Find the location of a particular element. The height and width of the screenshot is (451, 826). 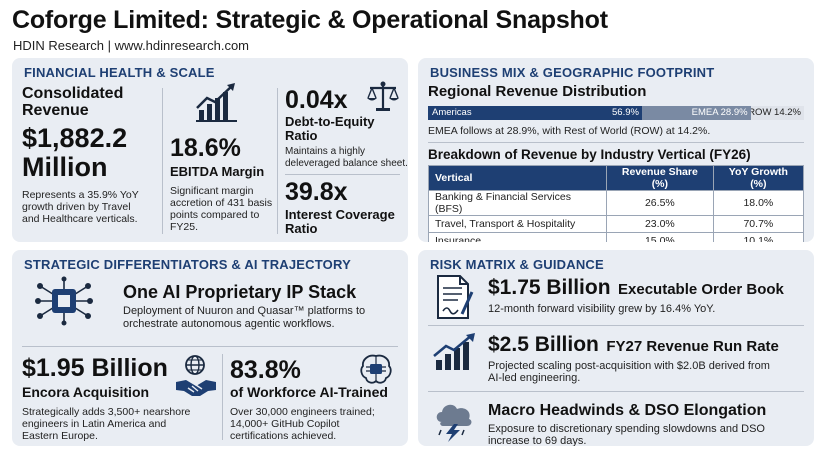

revenue-value: $1,882.2 Million is located at coordinates (74, 153).